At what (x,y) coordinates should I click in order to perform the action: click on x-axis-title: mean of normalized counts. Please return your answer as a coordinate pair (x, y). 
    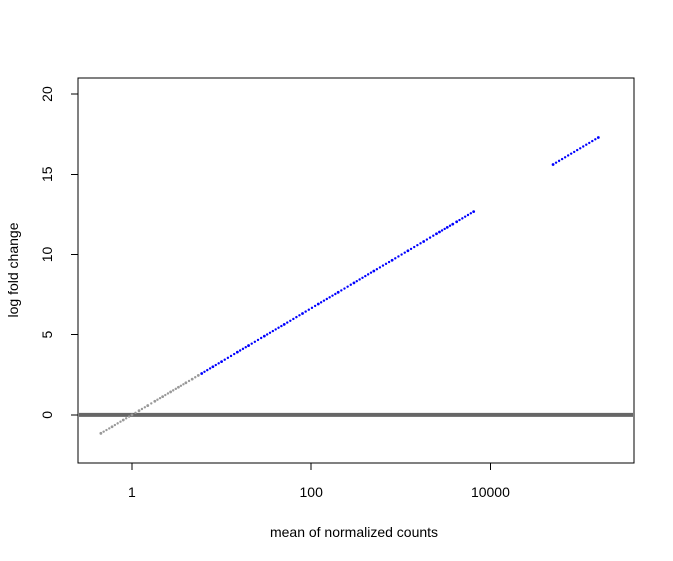
    Looking at the image, I should click on (354, 532).